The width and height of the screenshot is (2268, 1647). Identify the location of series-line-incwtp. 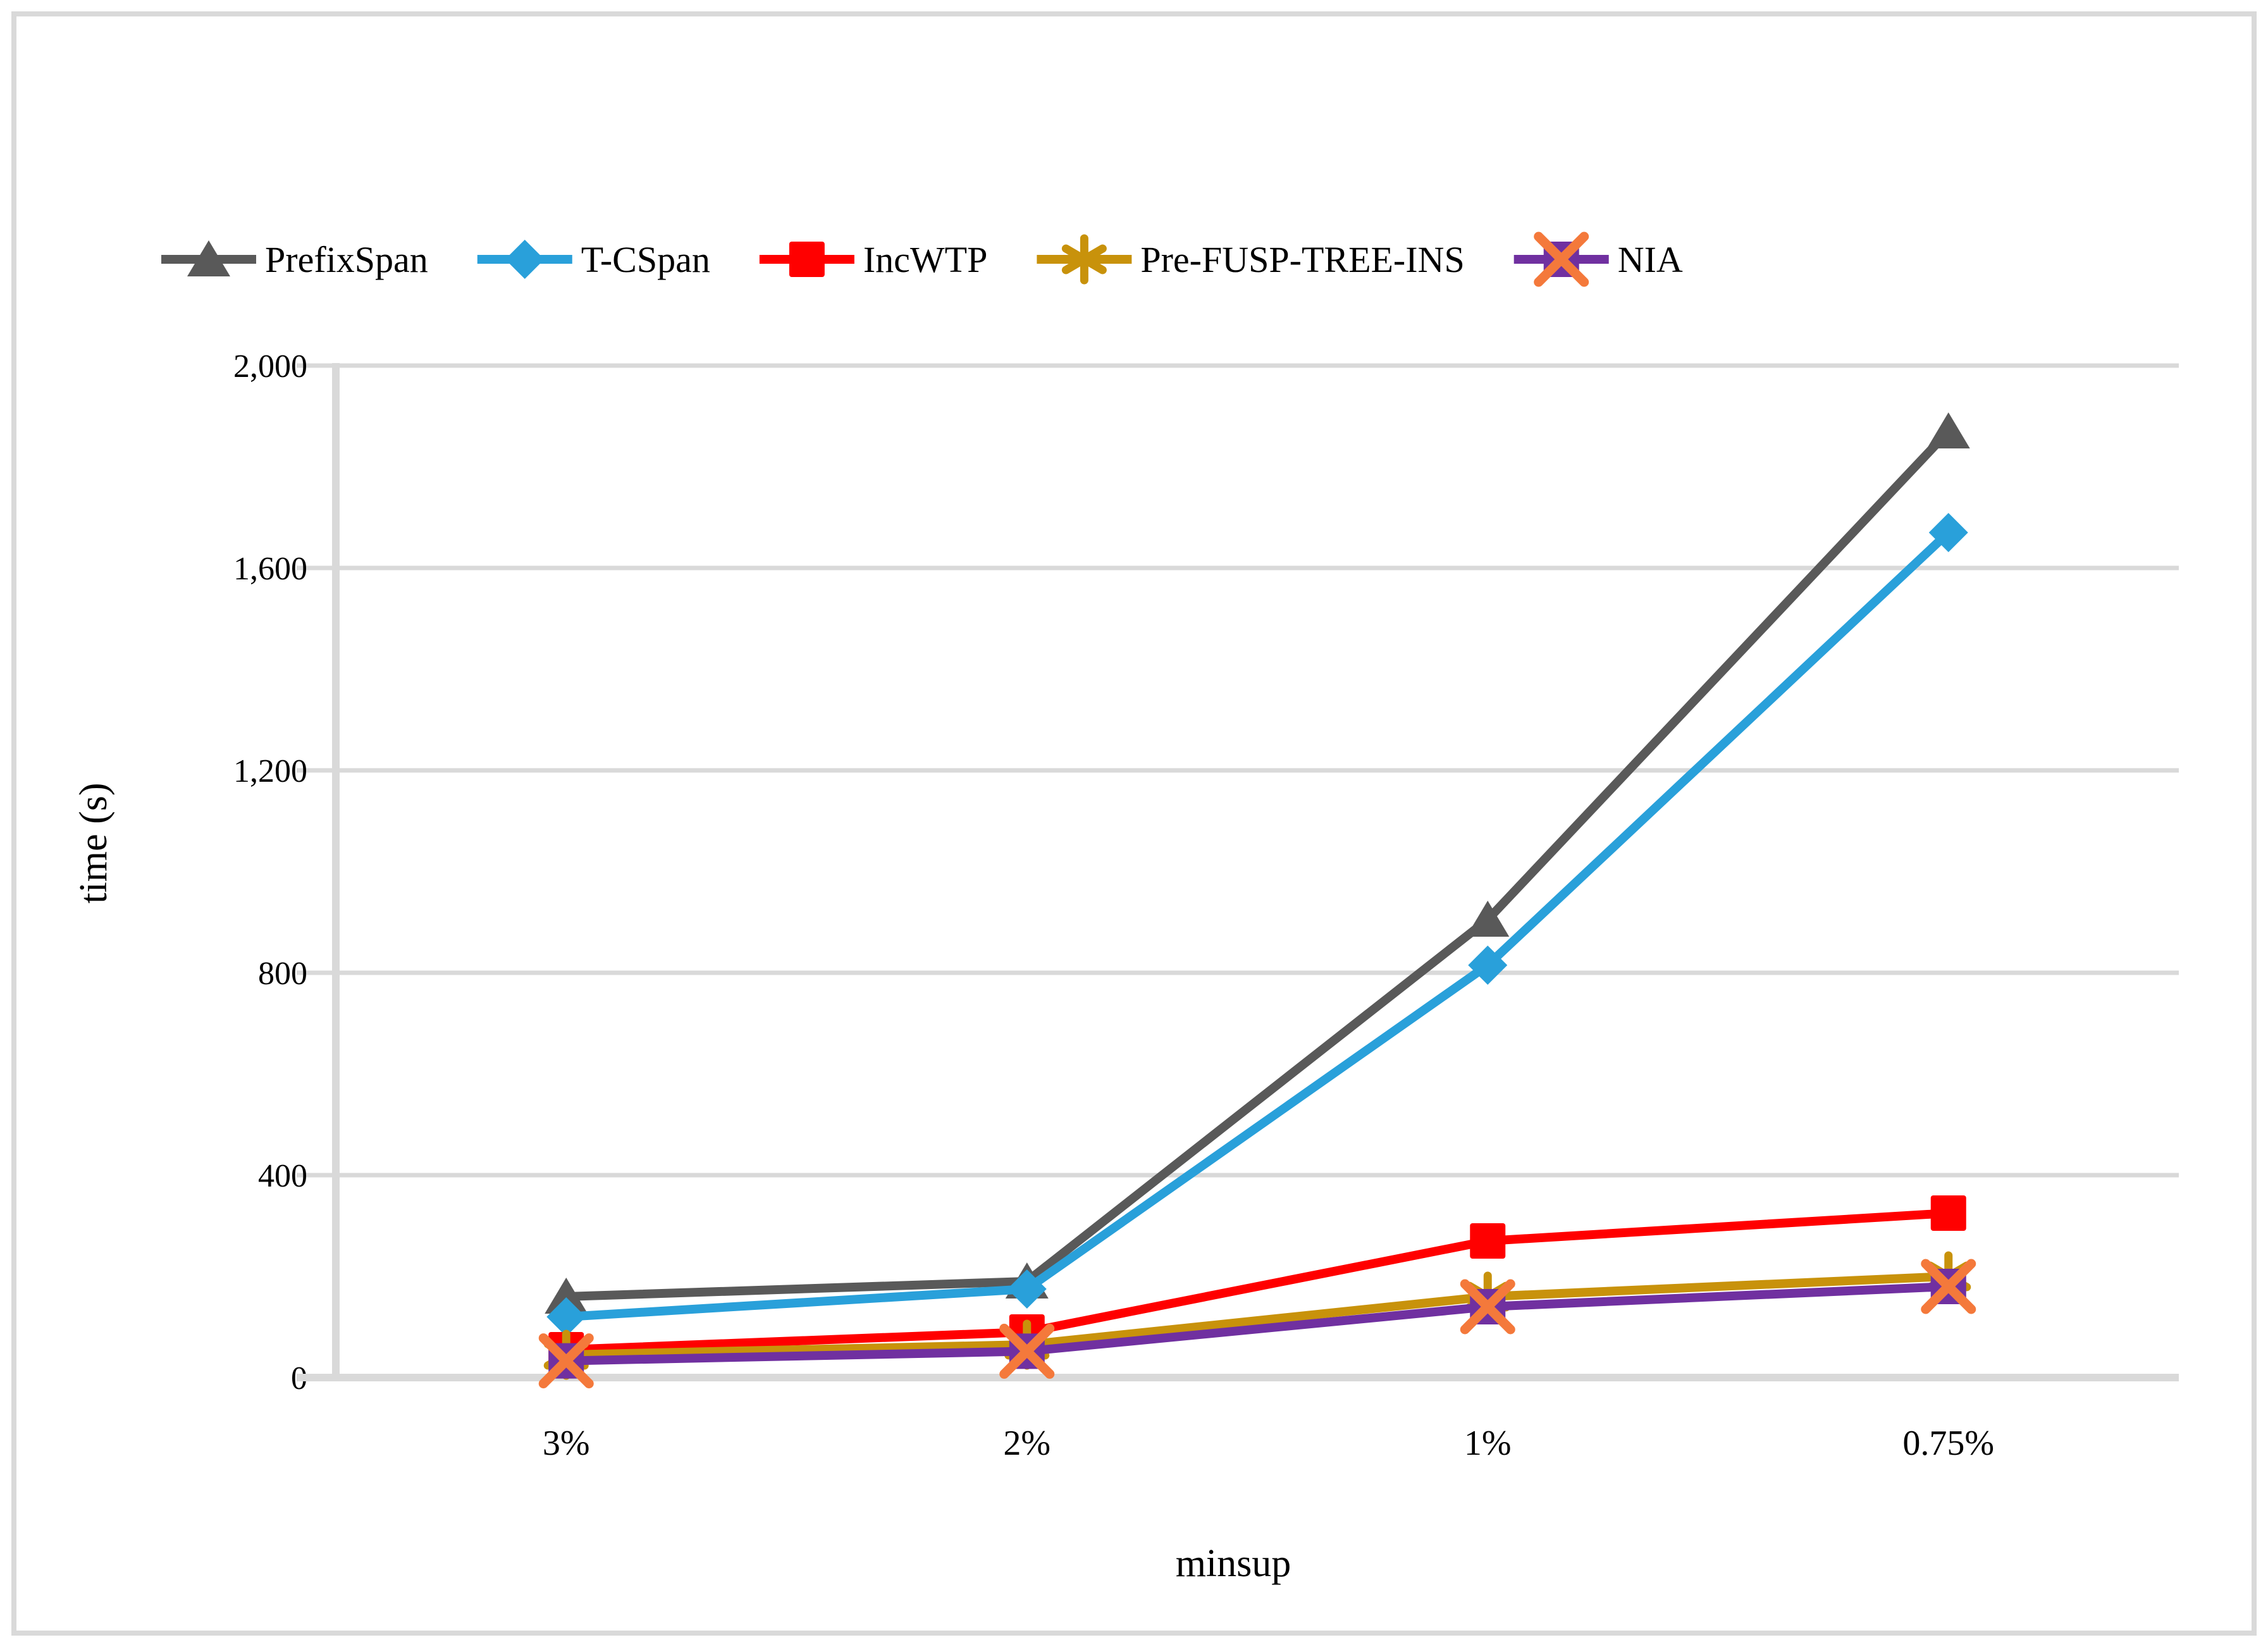
(1257, 1281).